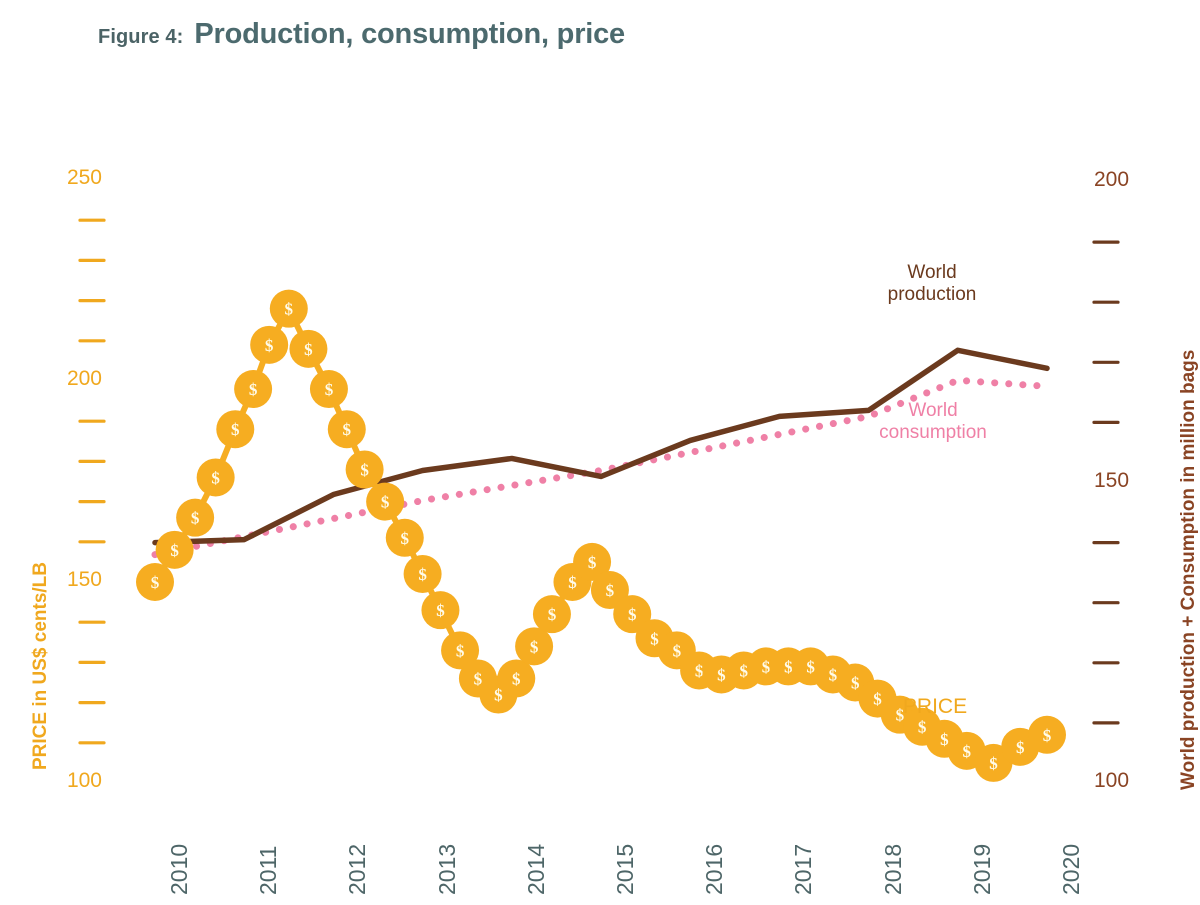 The image size is (1200, 905). I want to click on right-axis-tick-label: 100, so click(1112, 780).